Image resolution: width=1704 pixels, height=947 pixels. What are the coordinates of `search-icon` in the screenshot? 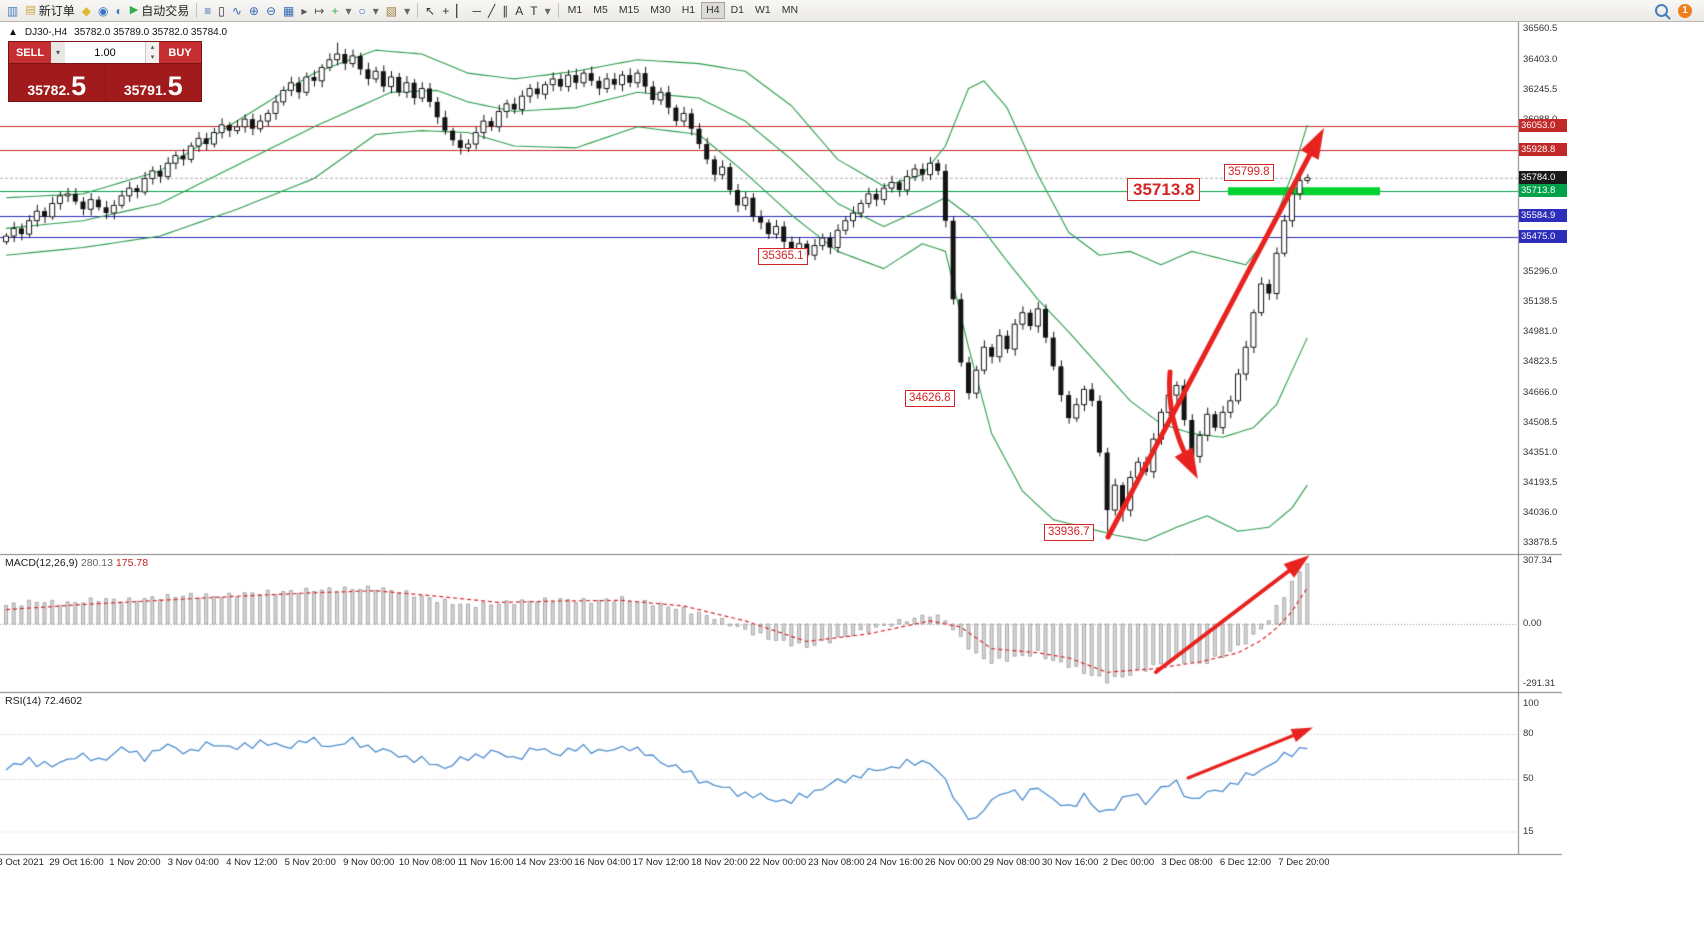 It's located at (1661, 10).